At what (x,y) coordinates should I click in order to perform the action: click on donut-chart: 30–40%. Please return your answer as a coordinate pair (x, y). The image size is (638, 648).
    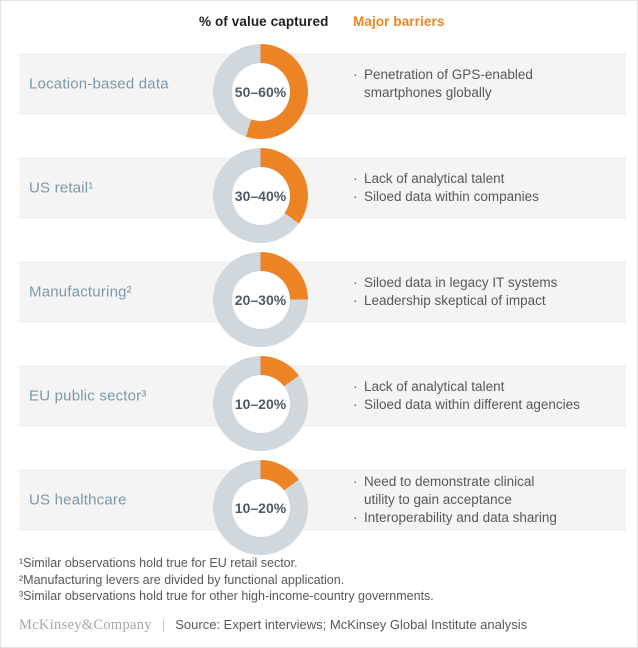
    Looking at the image, I should click on (260, 195).